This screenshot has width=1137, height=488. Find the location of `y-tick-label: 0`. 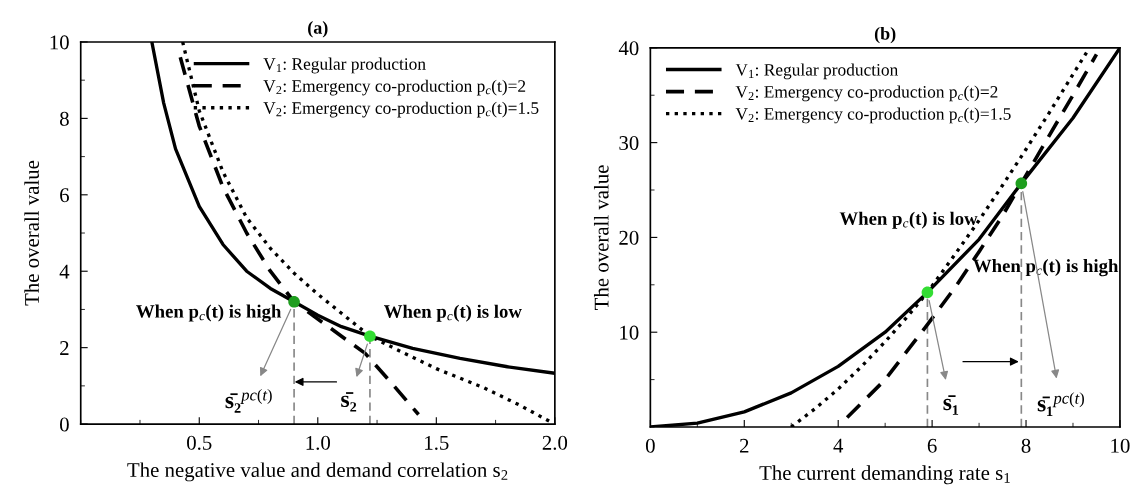

y-tick-label: 0 is located at coordinates (64, 424).